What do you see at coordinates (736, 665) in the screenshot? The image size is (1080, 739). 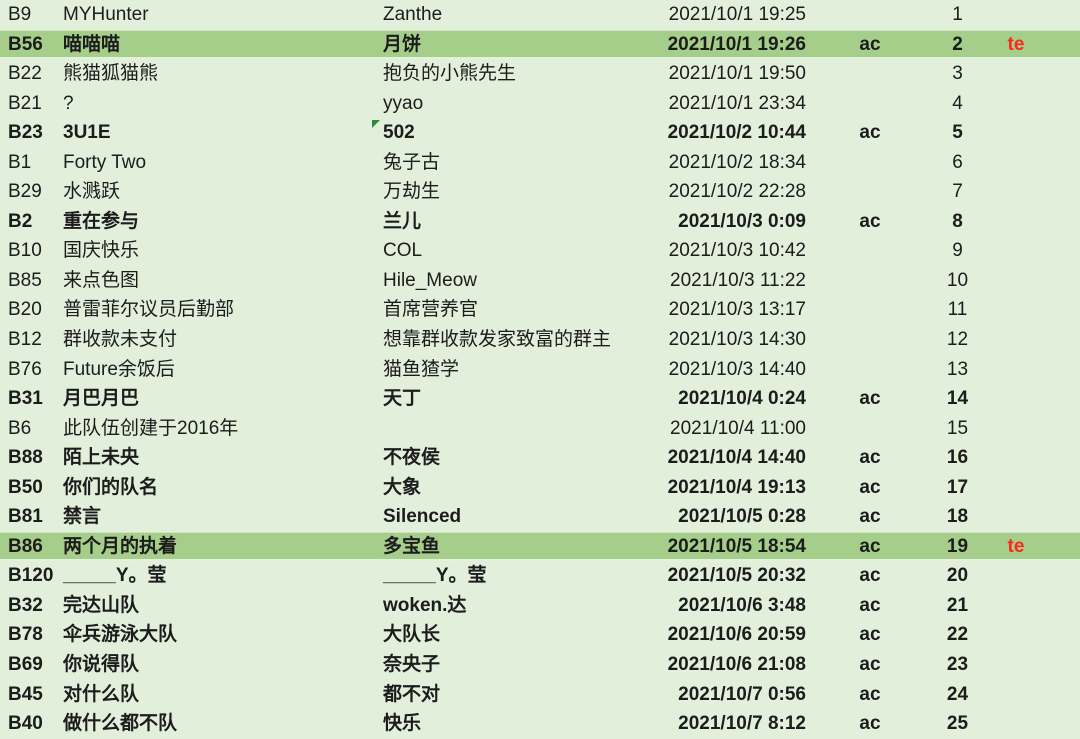 I see `cell-datetime: 2021/10/6 21:08` at bounding box center [736, 665].